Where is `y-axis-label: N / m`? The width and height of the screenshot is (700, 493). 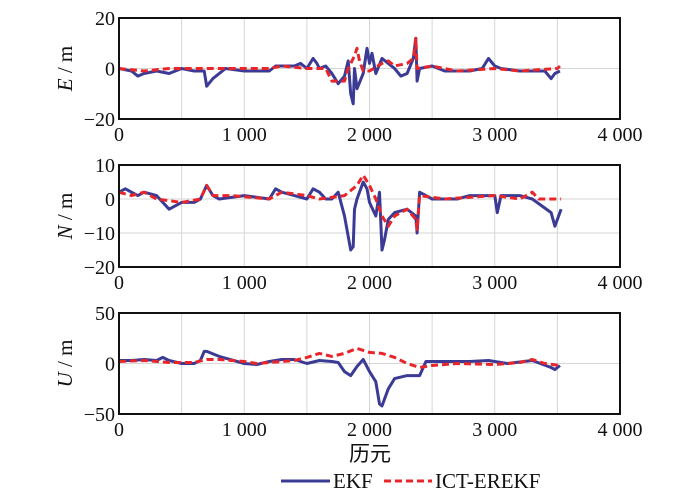 y-axis-label: N / m is located at coordinates (65, 217).